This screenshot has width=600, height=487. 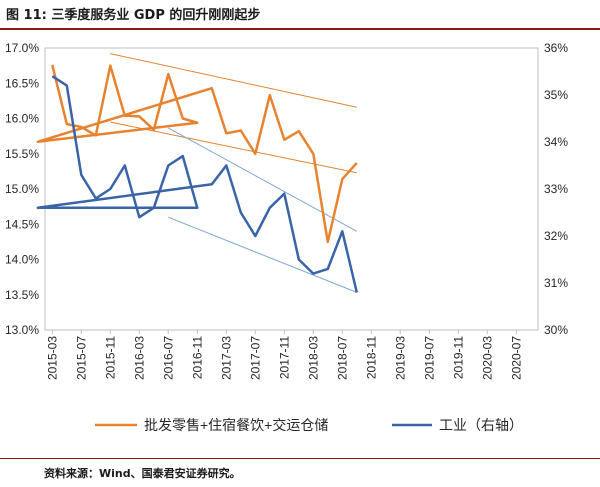 What do you see at coordinates (226, 358) in the screenshot?
I see `x-tick-label: 2017-03` at bounding box center [226, 358].